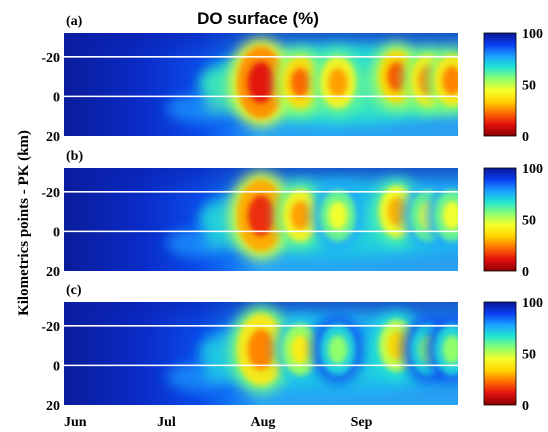 The width and height of the screenshot is (548, 432). What do you see at coordinates (166, 422) in the screenshot?
I see `x-tick-label: Jul` at bounding box center [166, 422].